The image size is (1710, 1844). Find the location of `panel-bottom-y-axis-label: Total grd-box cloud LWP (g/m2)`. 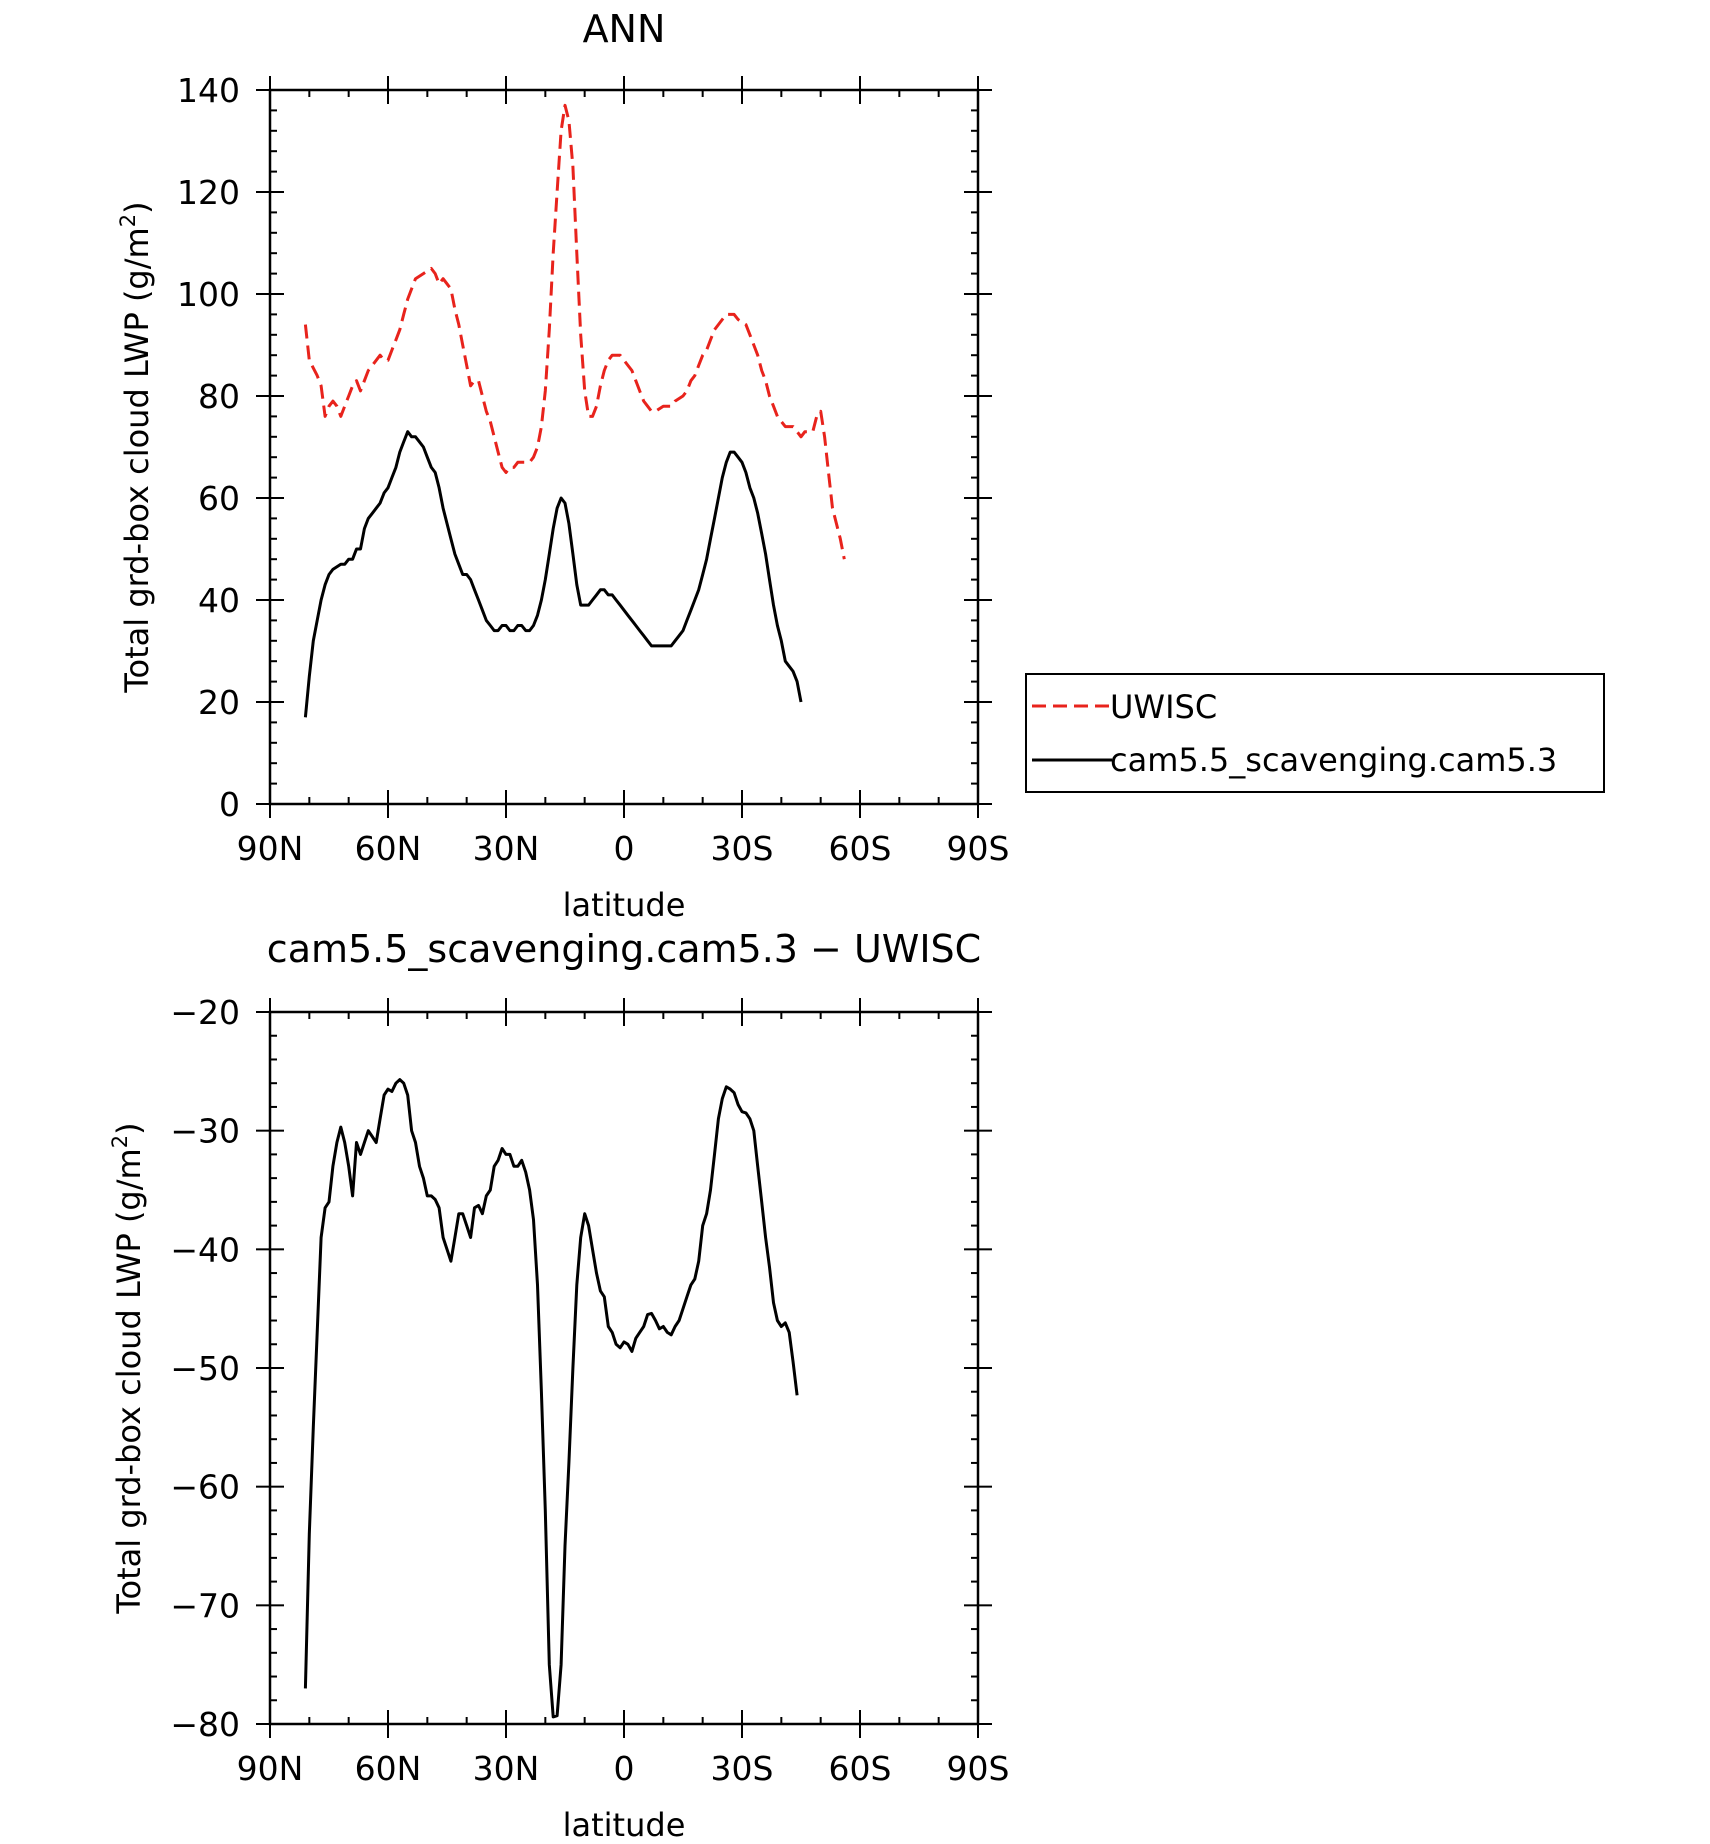

panel-bottom-y-axis-label: Total grd-box cloud LWP (g/m2) is located at coordinates (128, 1368).